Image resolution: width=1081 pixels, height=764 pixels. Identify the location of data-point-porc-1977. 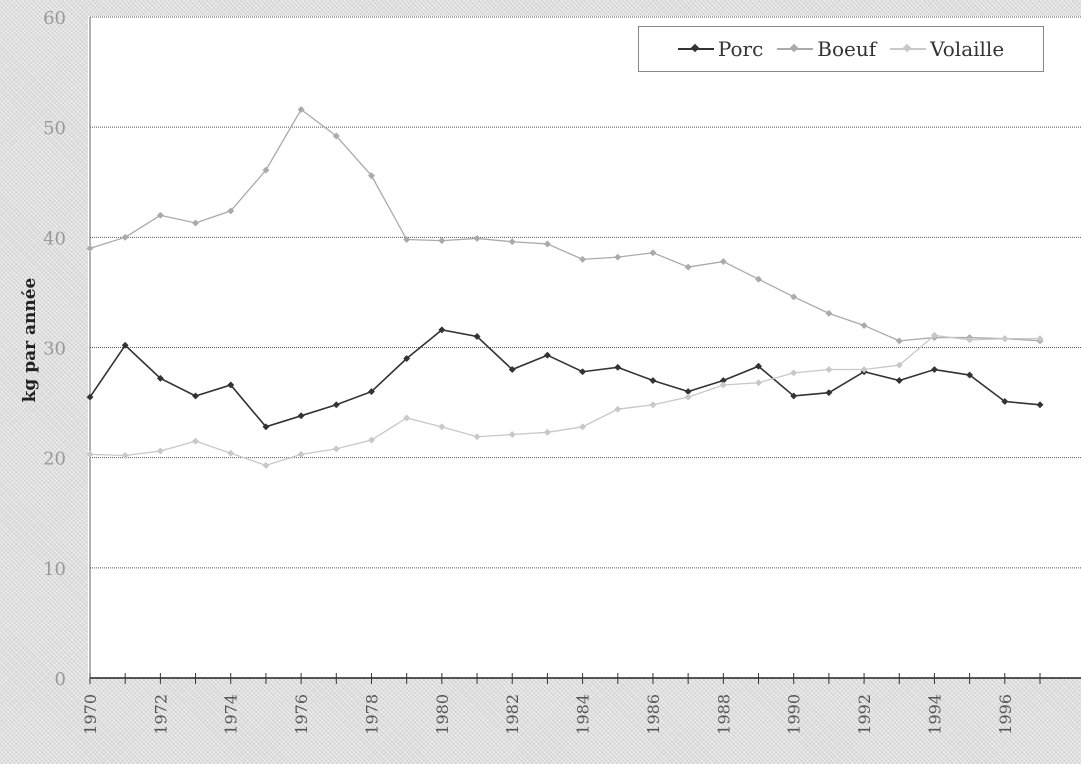
(336, 405).